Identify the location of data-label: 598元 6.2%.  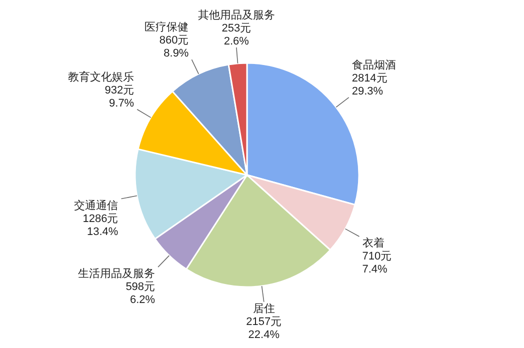
(141, 293).